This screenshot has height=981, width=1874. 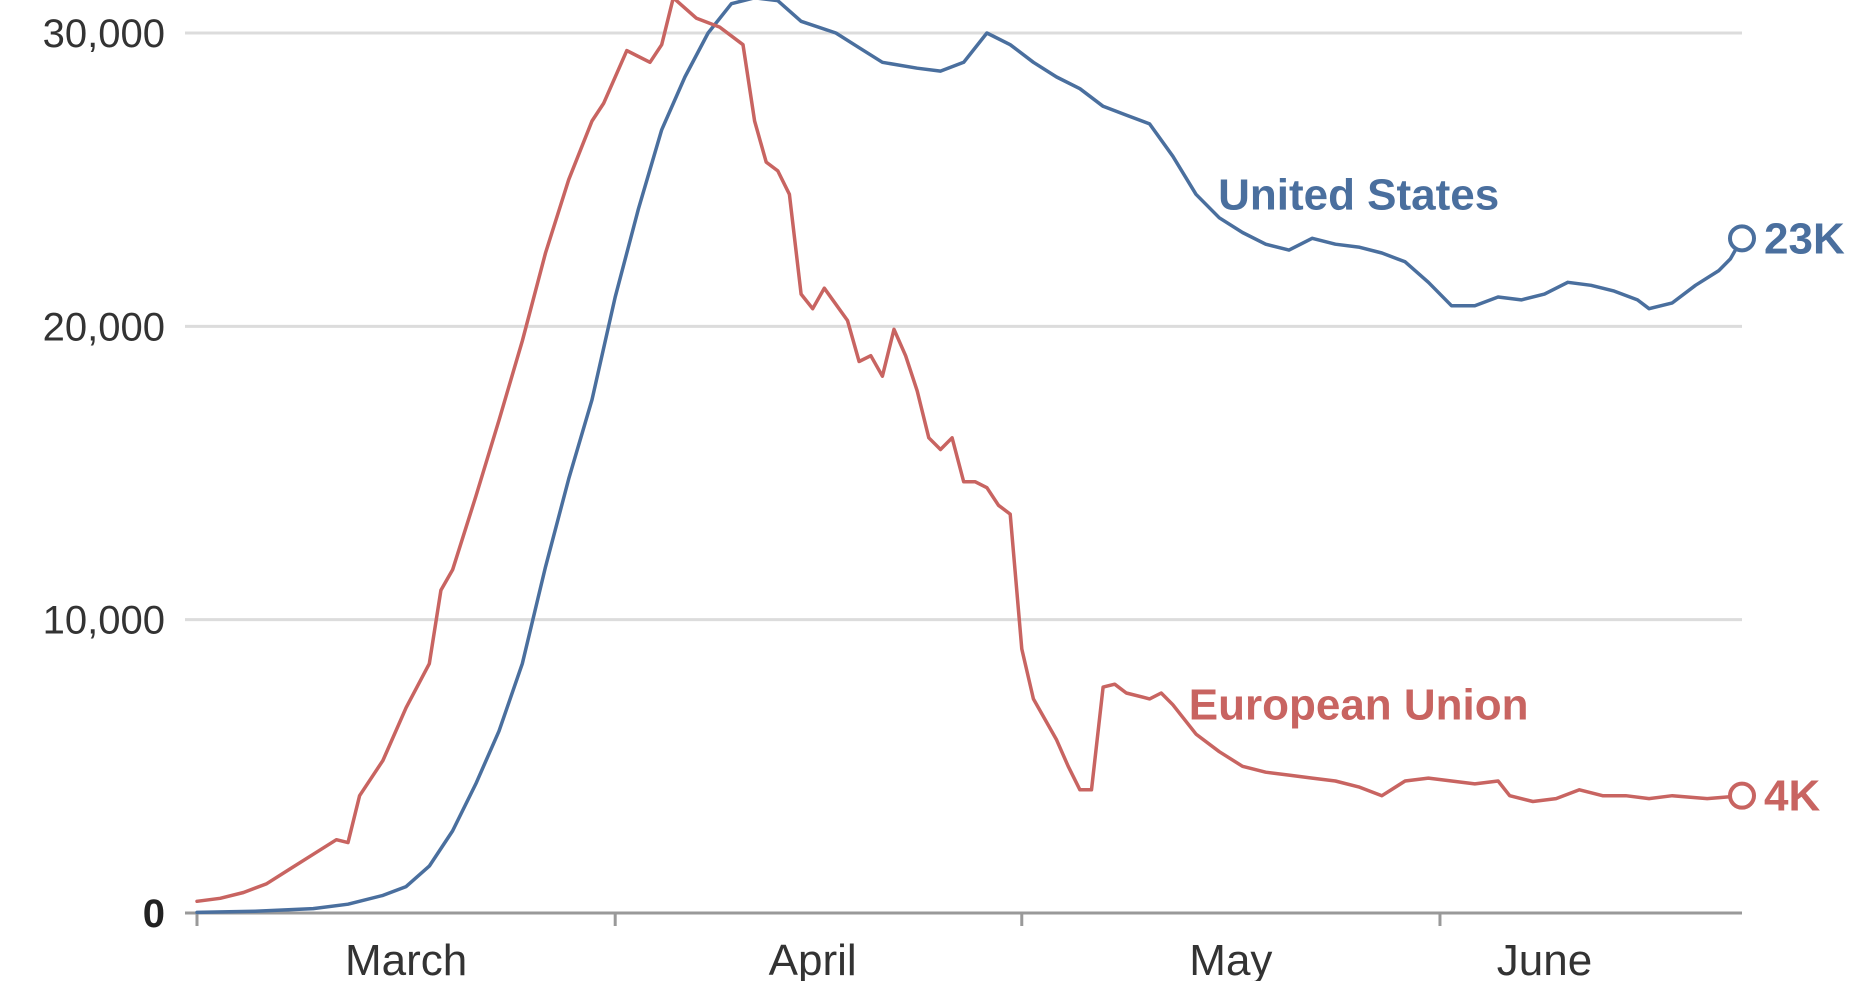 What do you see at coordinates (154, 914) in the screenshot?
I see `y-tick-label: 0` at bounding box center [154, 914].